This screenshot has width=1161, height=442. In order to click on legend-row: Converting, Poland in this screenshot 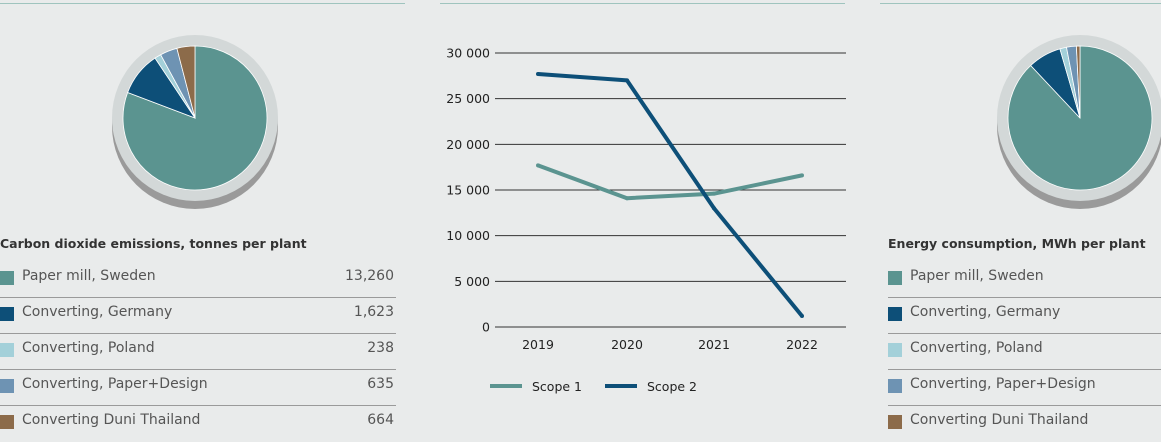, I will do `click(1024, 352)`.